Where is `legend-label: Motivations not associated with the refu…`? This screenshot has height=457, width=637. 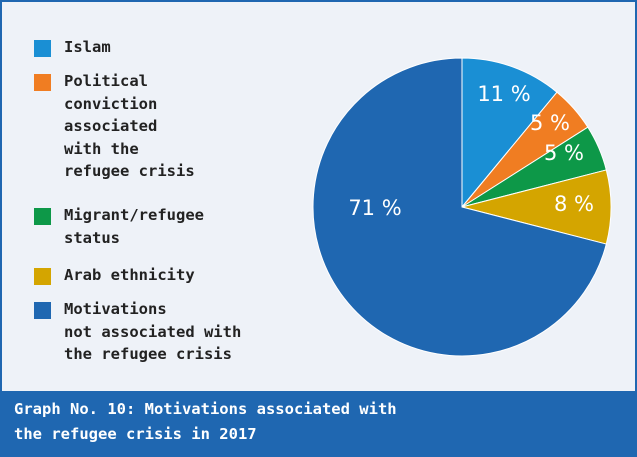 legend-label: Motivations not associated with the refu… is located at coordinates (153, 331).